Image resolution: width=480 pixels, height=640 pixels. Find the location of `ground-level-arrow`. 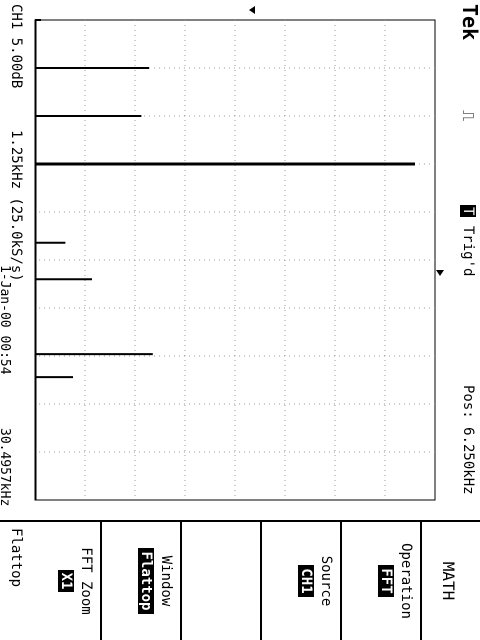

ground-level-arrow is located at coordinates (440, 273).